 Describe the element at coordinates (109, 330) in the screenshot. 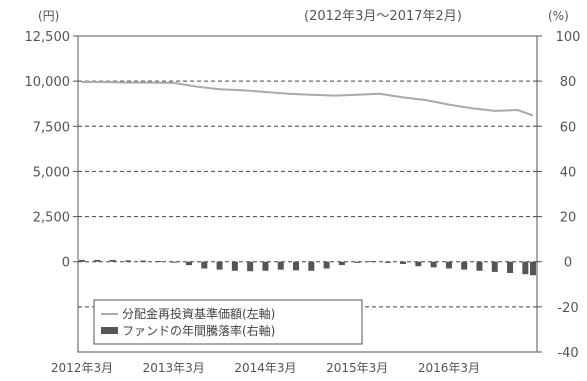

I see `legend-bar-swatch` at that location.